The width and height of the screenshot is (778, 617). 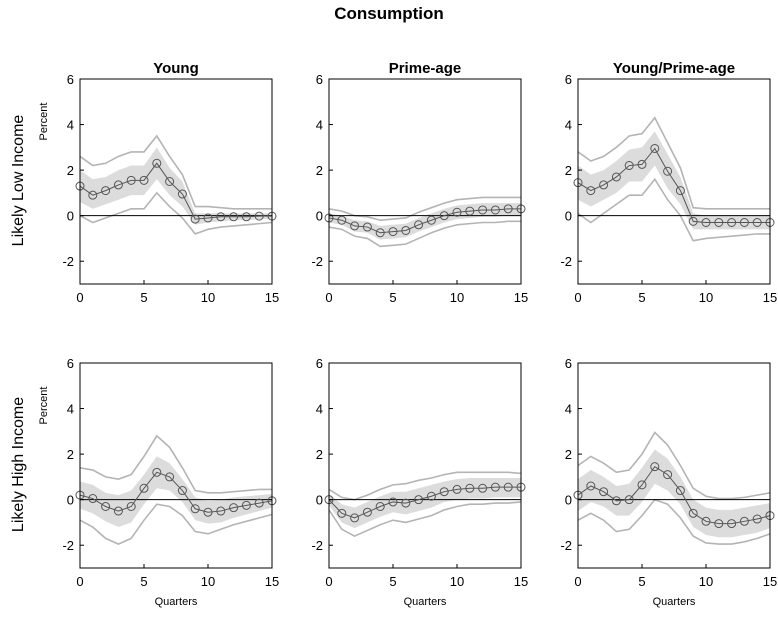 I want to click on row-label: Likely High Income, so click(x=18, y=464).